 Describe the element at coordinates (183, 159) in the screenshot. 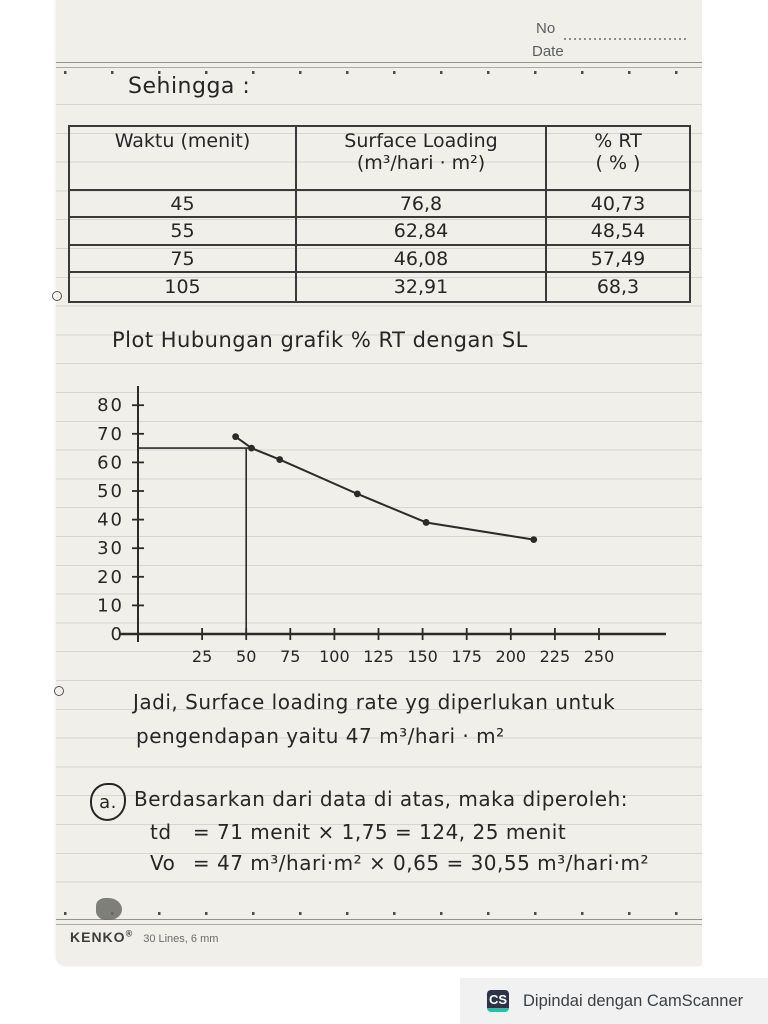

I see `table-header-waktu: Waktu (menit)` at that location.